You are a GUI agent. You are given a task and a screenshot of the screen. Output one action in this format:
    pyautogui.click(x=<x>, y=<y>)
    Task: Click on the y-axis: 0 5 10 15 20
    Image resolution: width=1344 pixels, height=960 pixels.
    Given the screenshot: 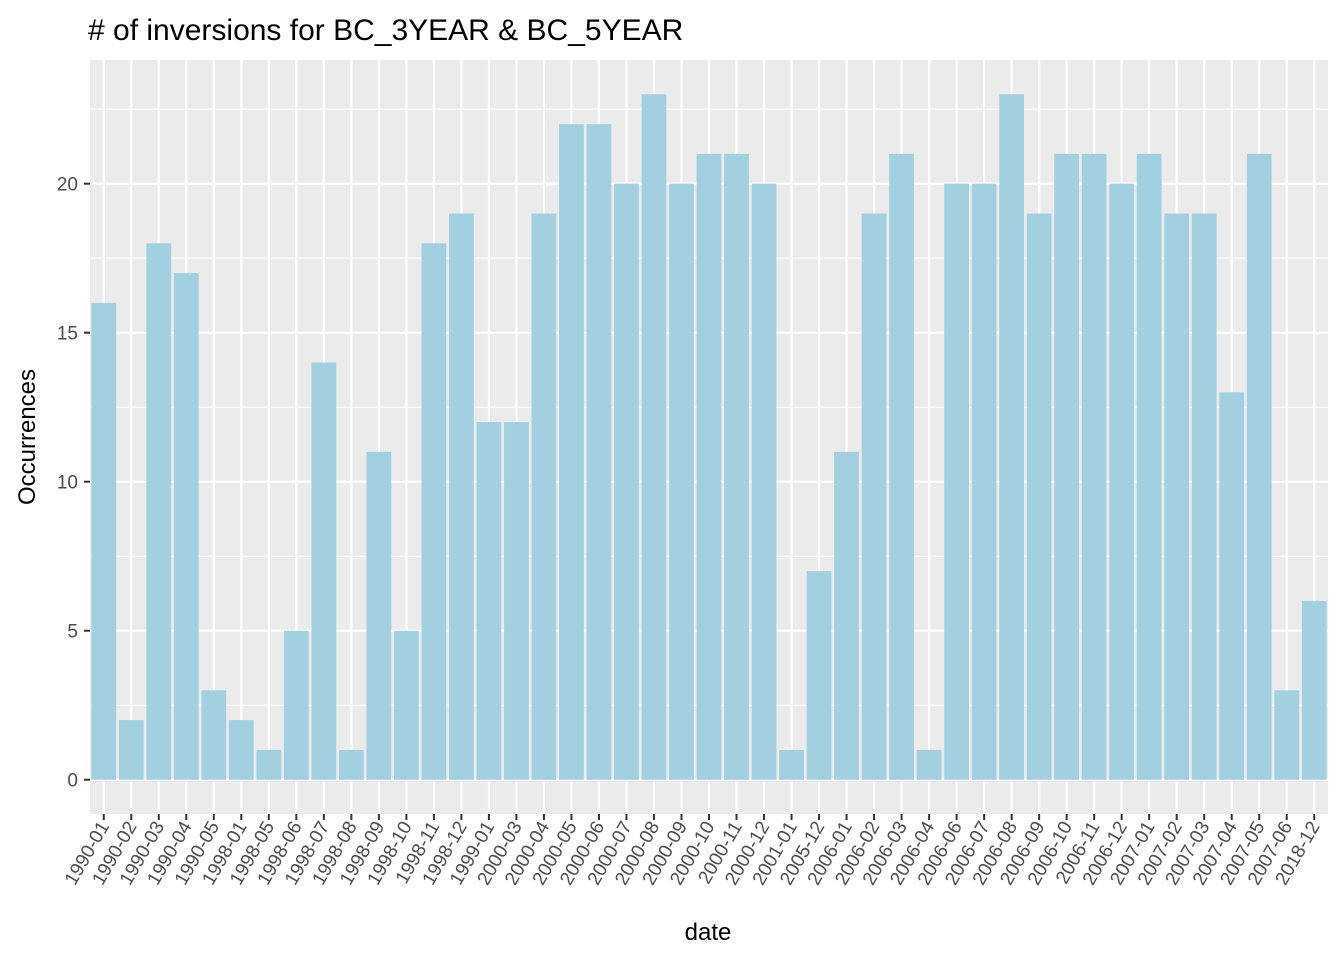 What is the action you would take?
    pyautogui.click(x=73, y=483)
    